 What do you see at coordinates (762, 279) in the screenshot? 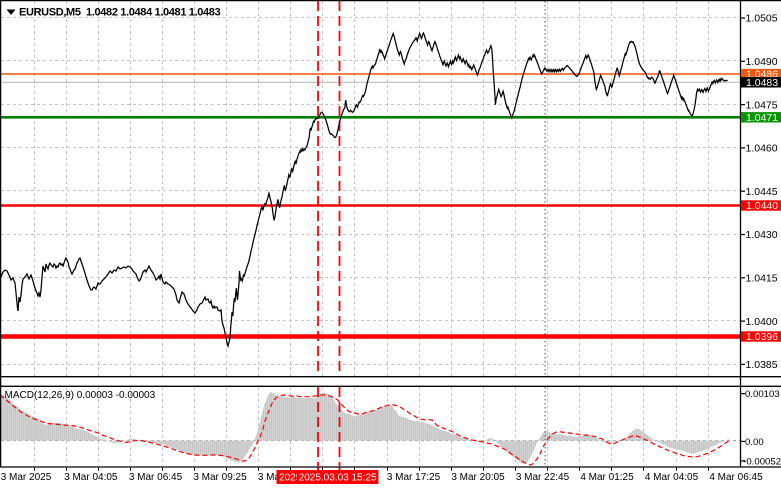
I see `svg-text: 1.0415` at bounding box center [762, 279].